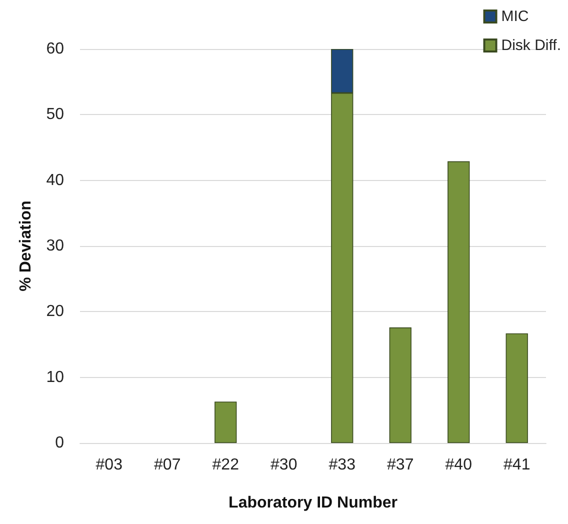 This screenshot has width=568, height=524. I want to click on x-axis-title: Laboratory ID Number, so click(313, 503).